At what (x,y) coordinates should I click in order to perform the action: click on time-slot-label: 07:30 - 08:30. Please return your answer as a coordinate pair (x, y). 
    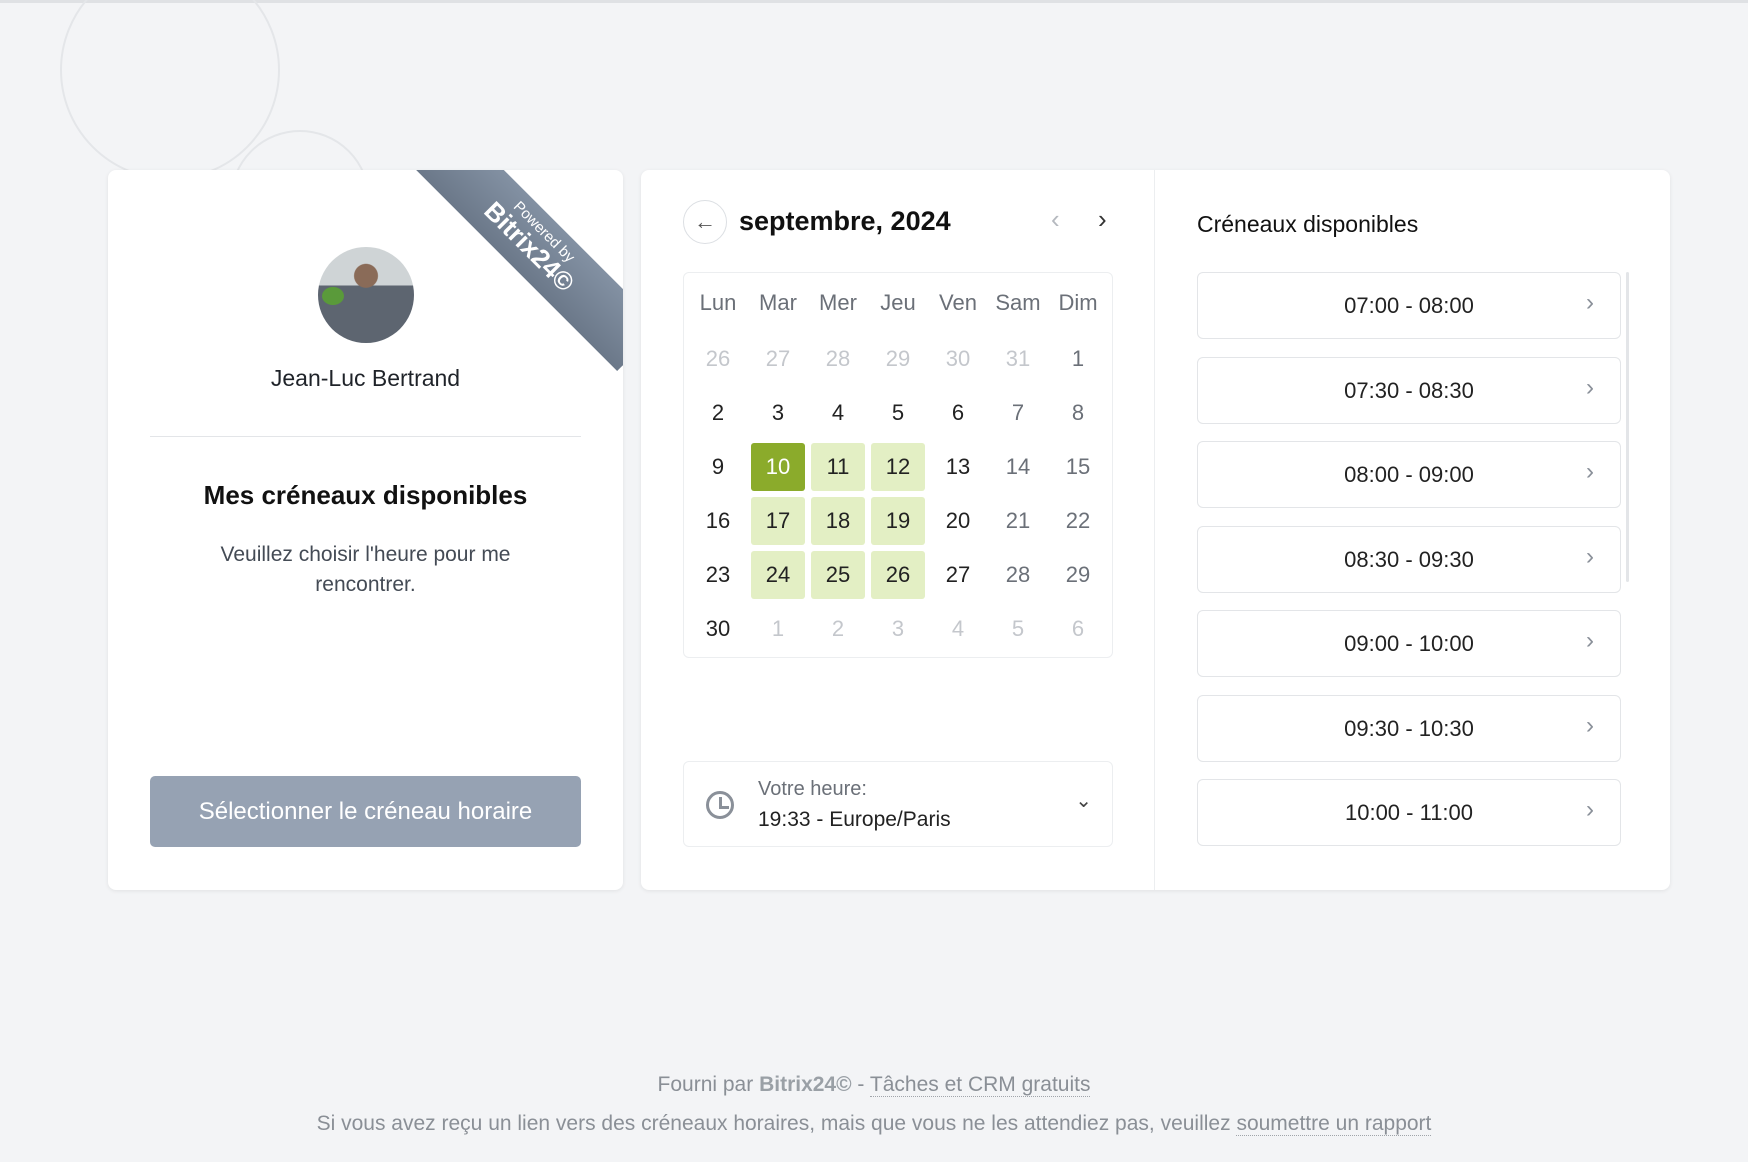
    Looking at the image, I should click on (1409, 390).